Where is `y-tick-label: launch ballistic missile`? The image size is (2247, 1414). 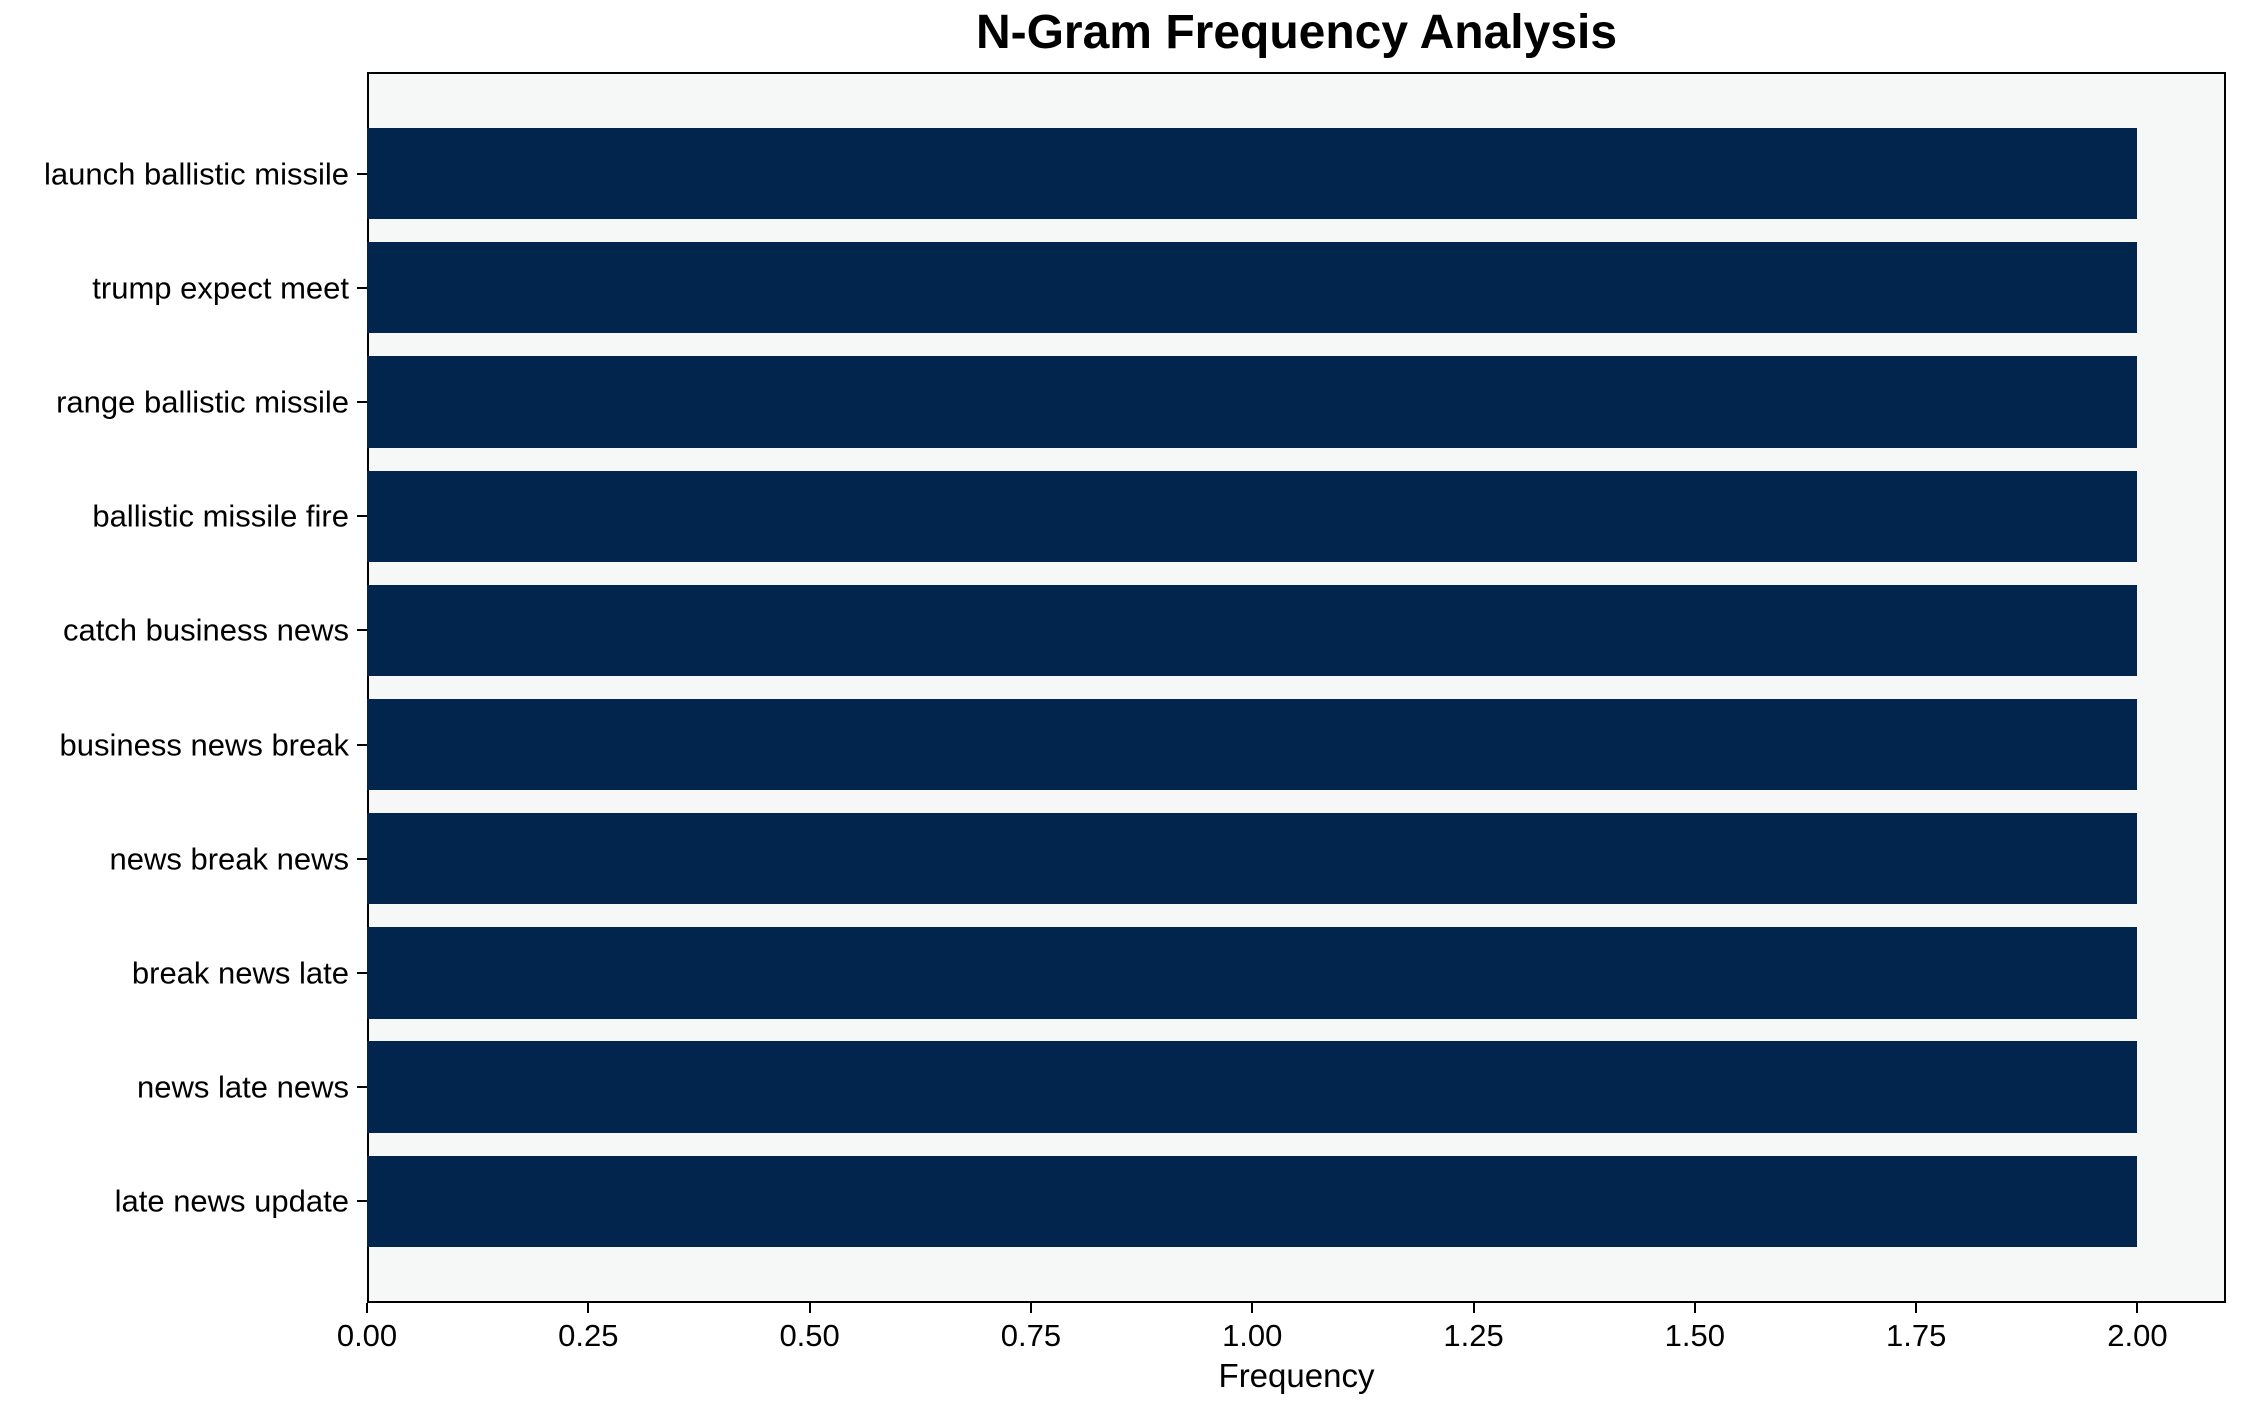 y-tick-label: launch ballistic missile is located at coordinates (196, 174).